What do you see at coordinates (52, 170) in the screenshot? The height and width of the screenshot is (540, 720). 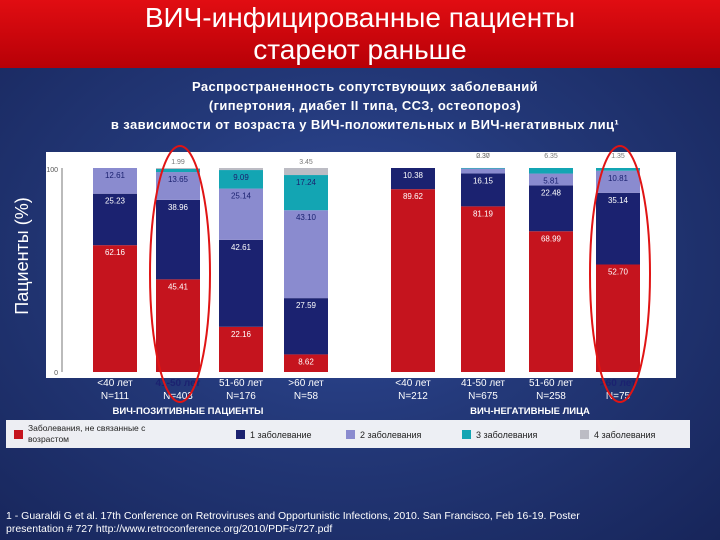 I see `y-tick-label-100: 100` at bounding box center [52, 170].